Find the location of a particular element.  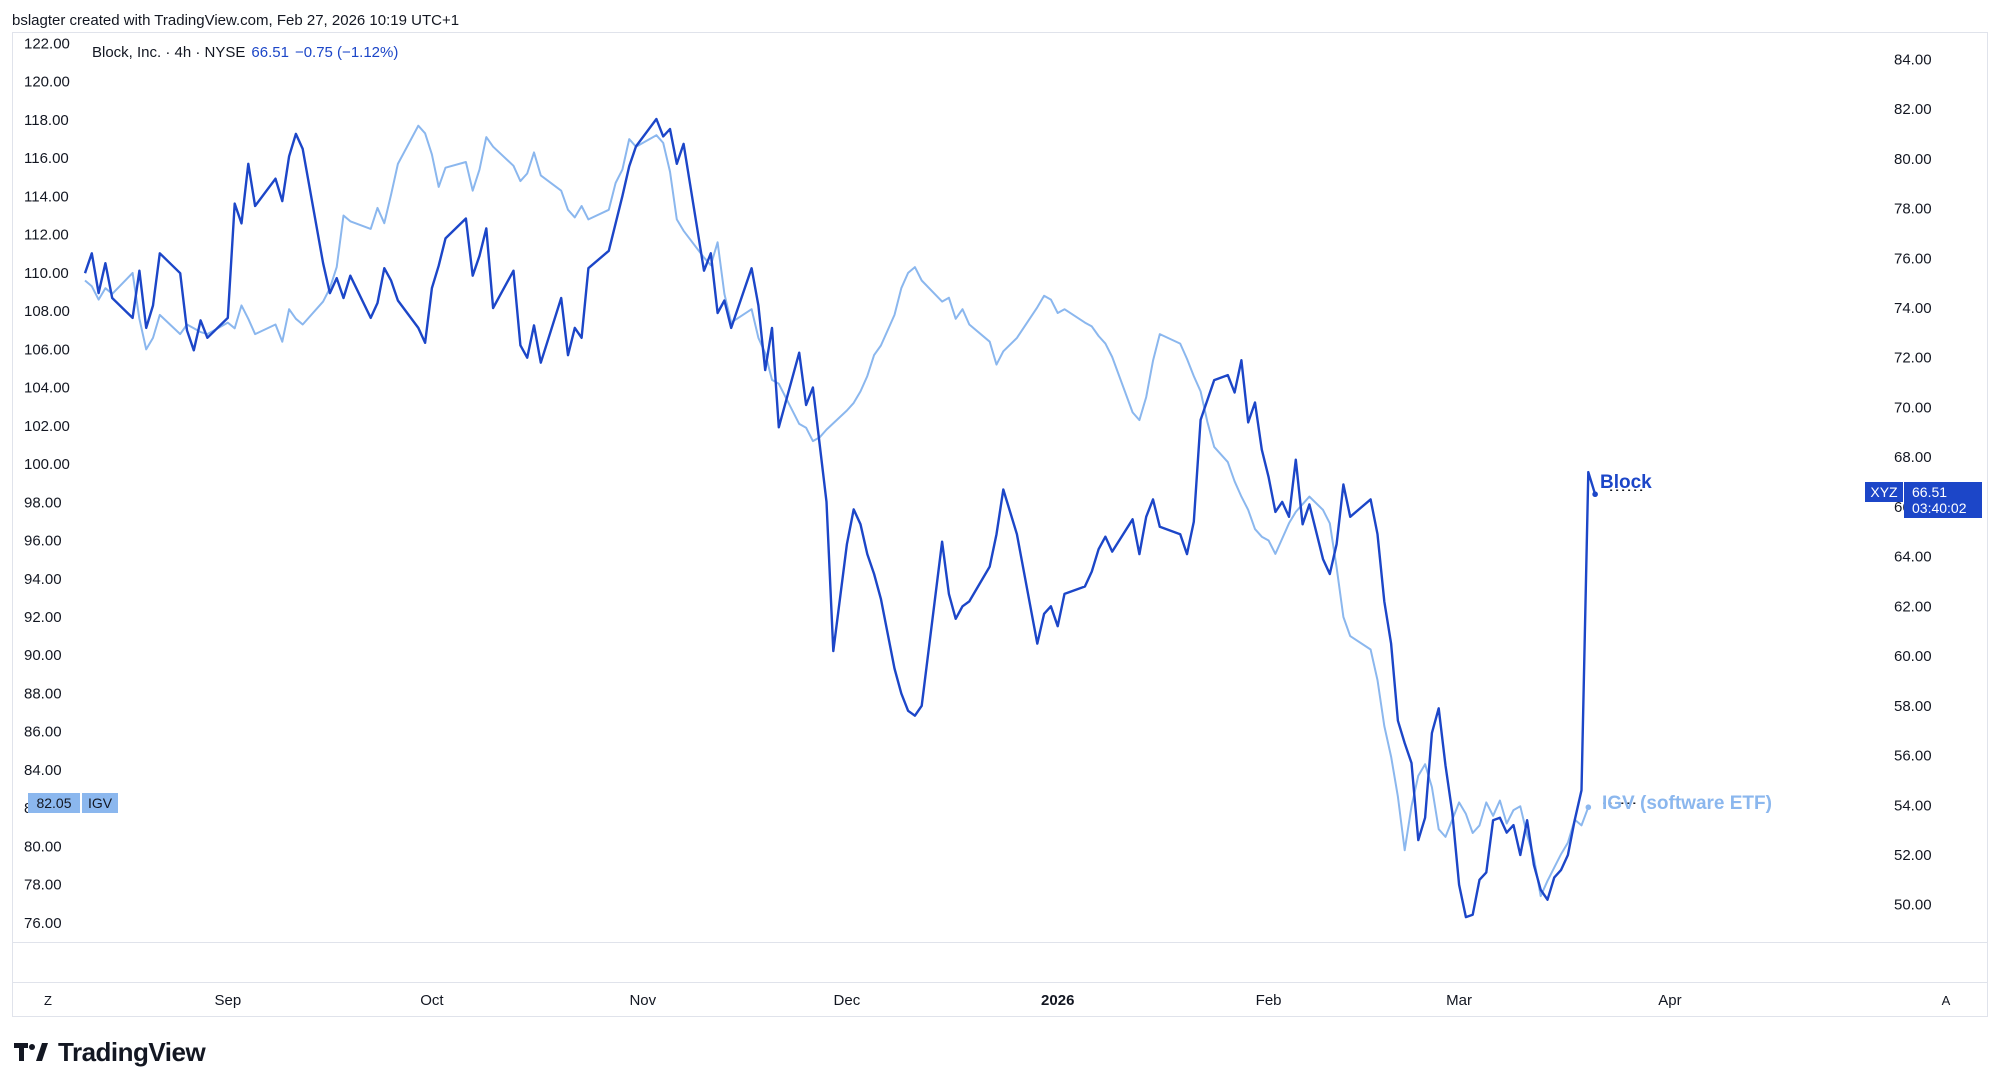

left-axis-tick-label: 100.00 is located at coordinates (47, 464).